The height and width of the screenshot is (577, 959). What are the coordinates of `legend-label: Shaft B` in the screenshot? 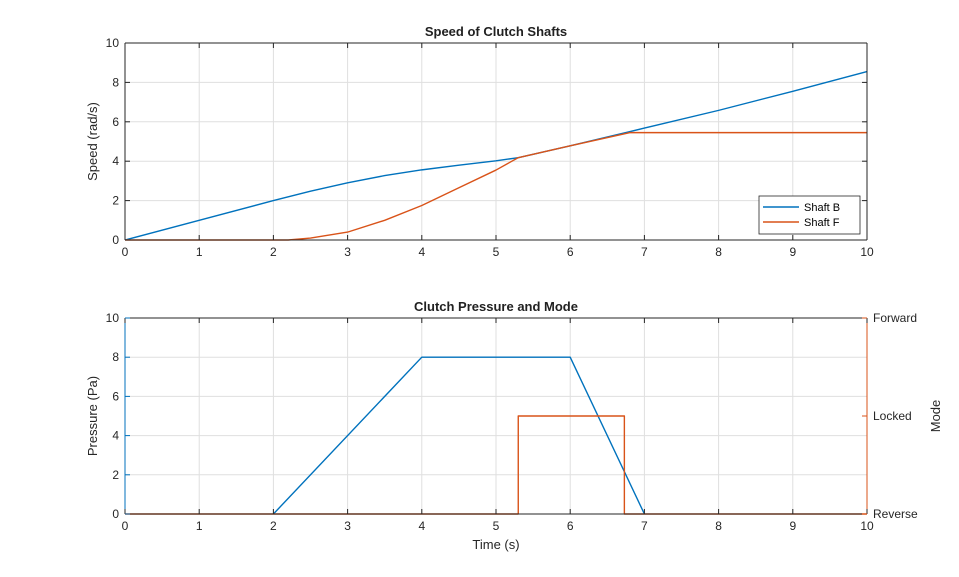 It's located at (822, 208).